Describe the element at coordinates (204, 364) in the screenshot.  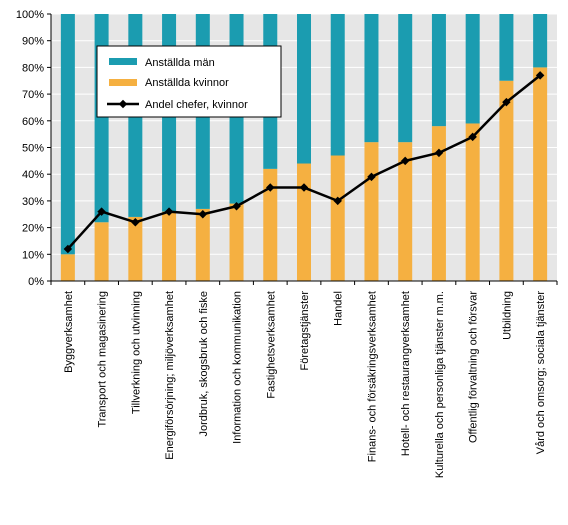
I see `x-tick-label: Jordbruk, skogsbruk och fiske` at that location.